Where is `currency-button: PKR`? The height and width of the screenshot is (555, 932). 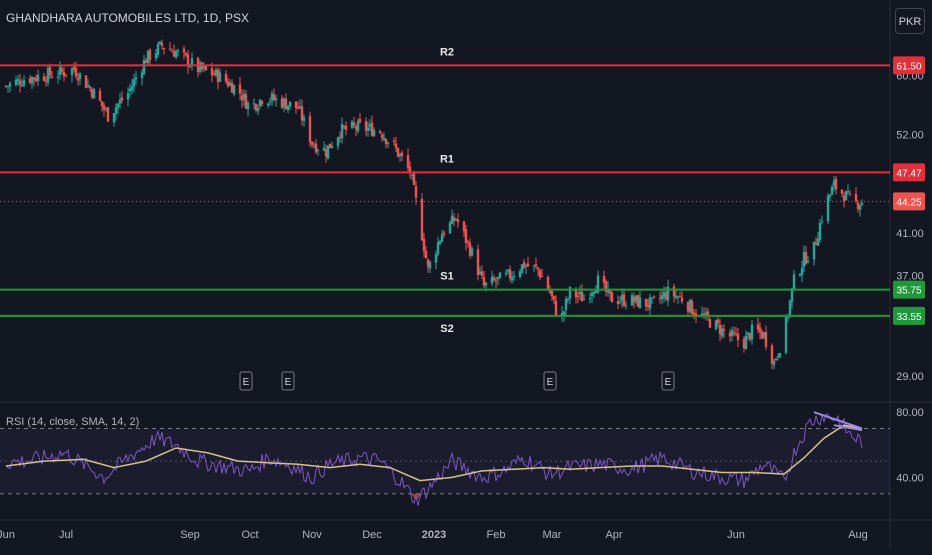 currency-button: PKR is located at coordinates (910, 21).